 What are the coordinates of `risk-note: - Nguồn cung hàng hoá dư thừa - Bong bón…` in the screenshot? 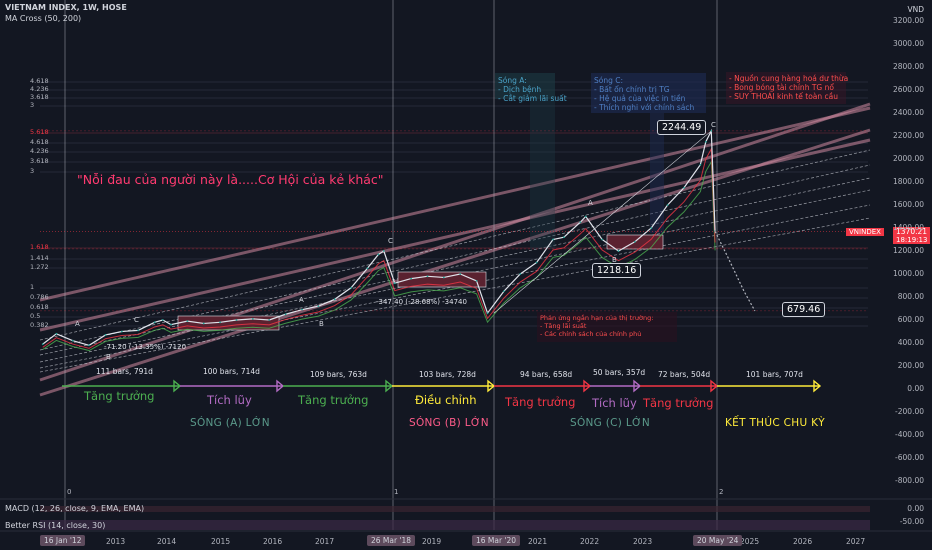 It's located at (789, 87).